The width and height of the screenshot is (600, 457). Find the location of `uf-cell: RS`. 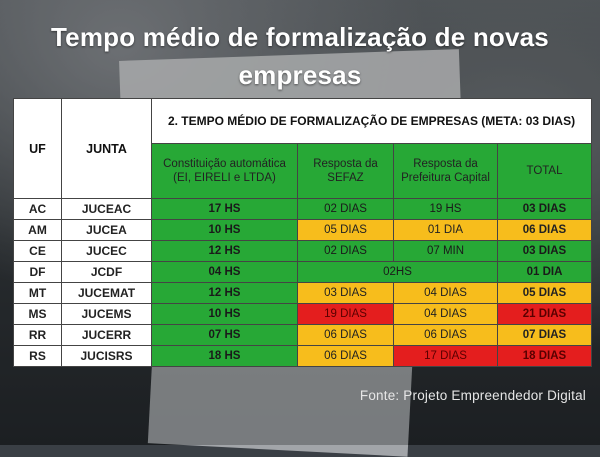

uf-cell: RS is located at coordinates (37, 356).